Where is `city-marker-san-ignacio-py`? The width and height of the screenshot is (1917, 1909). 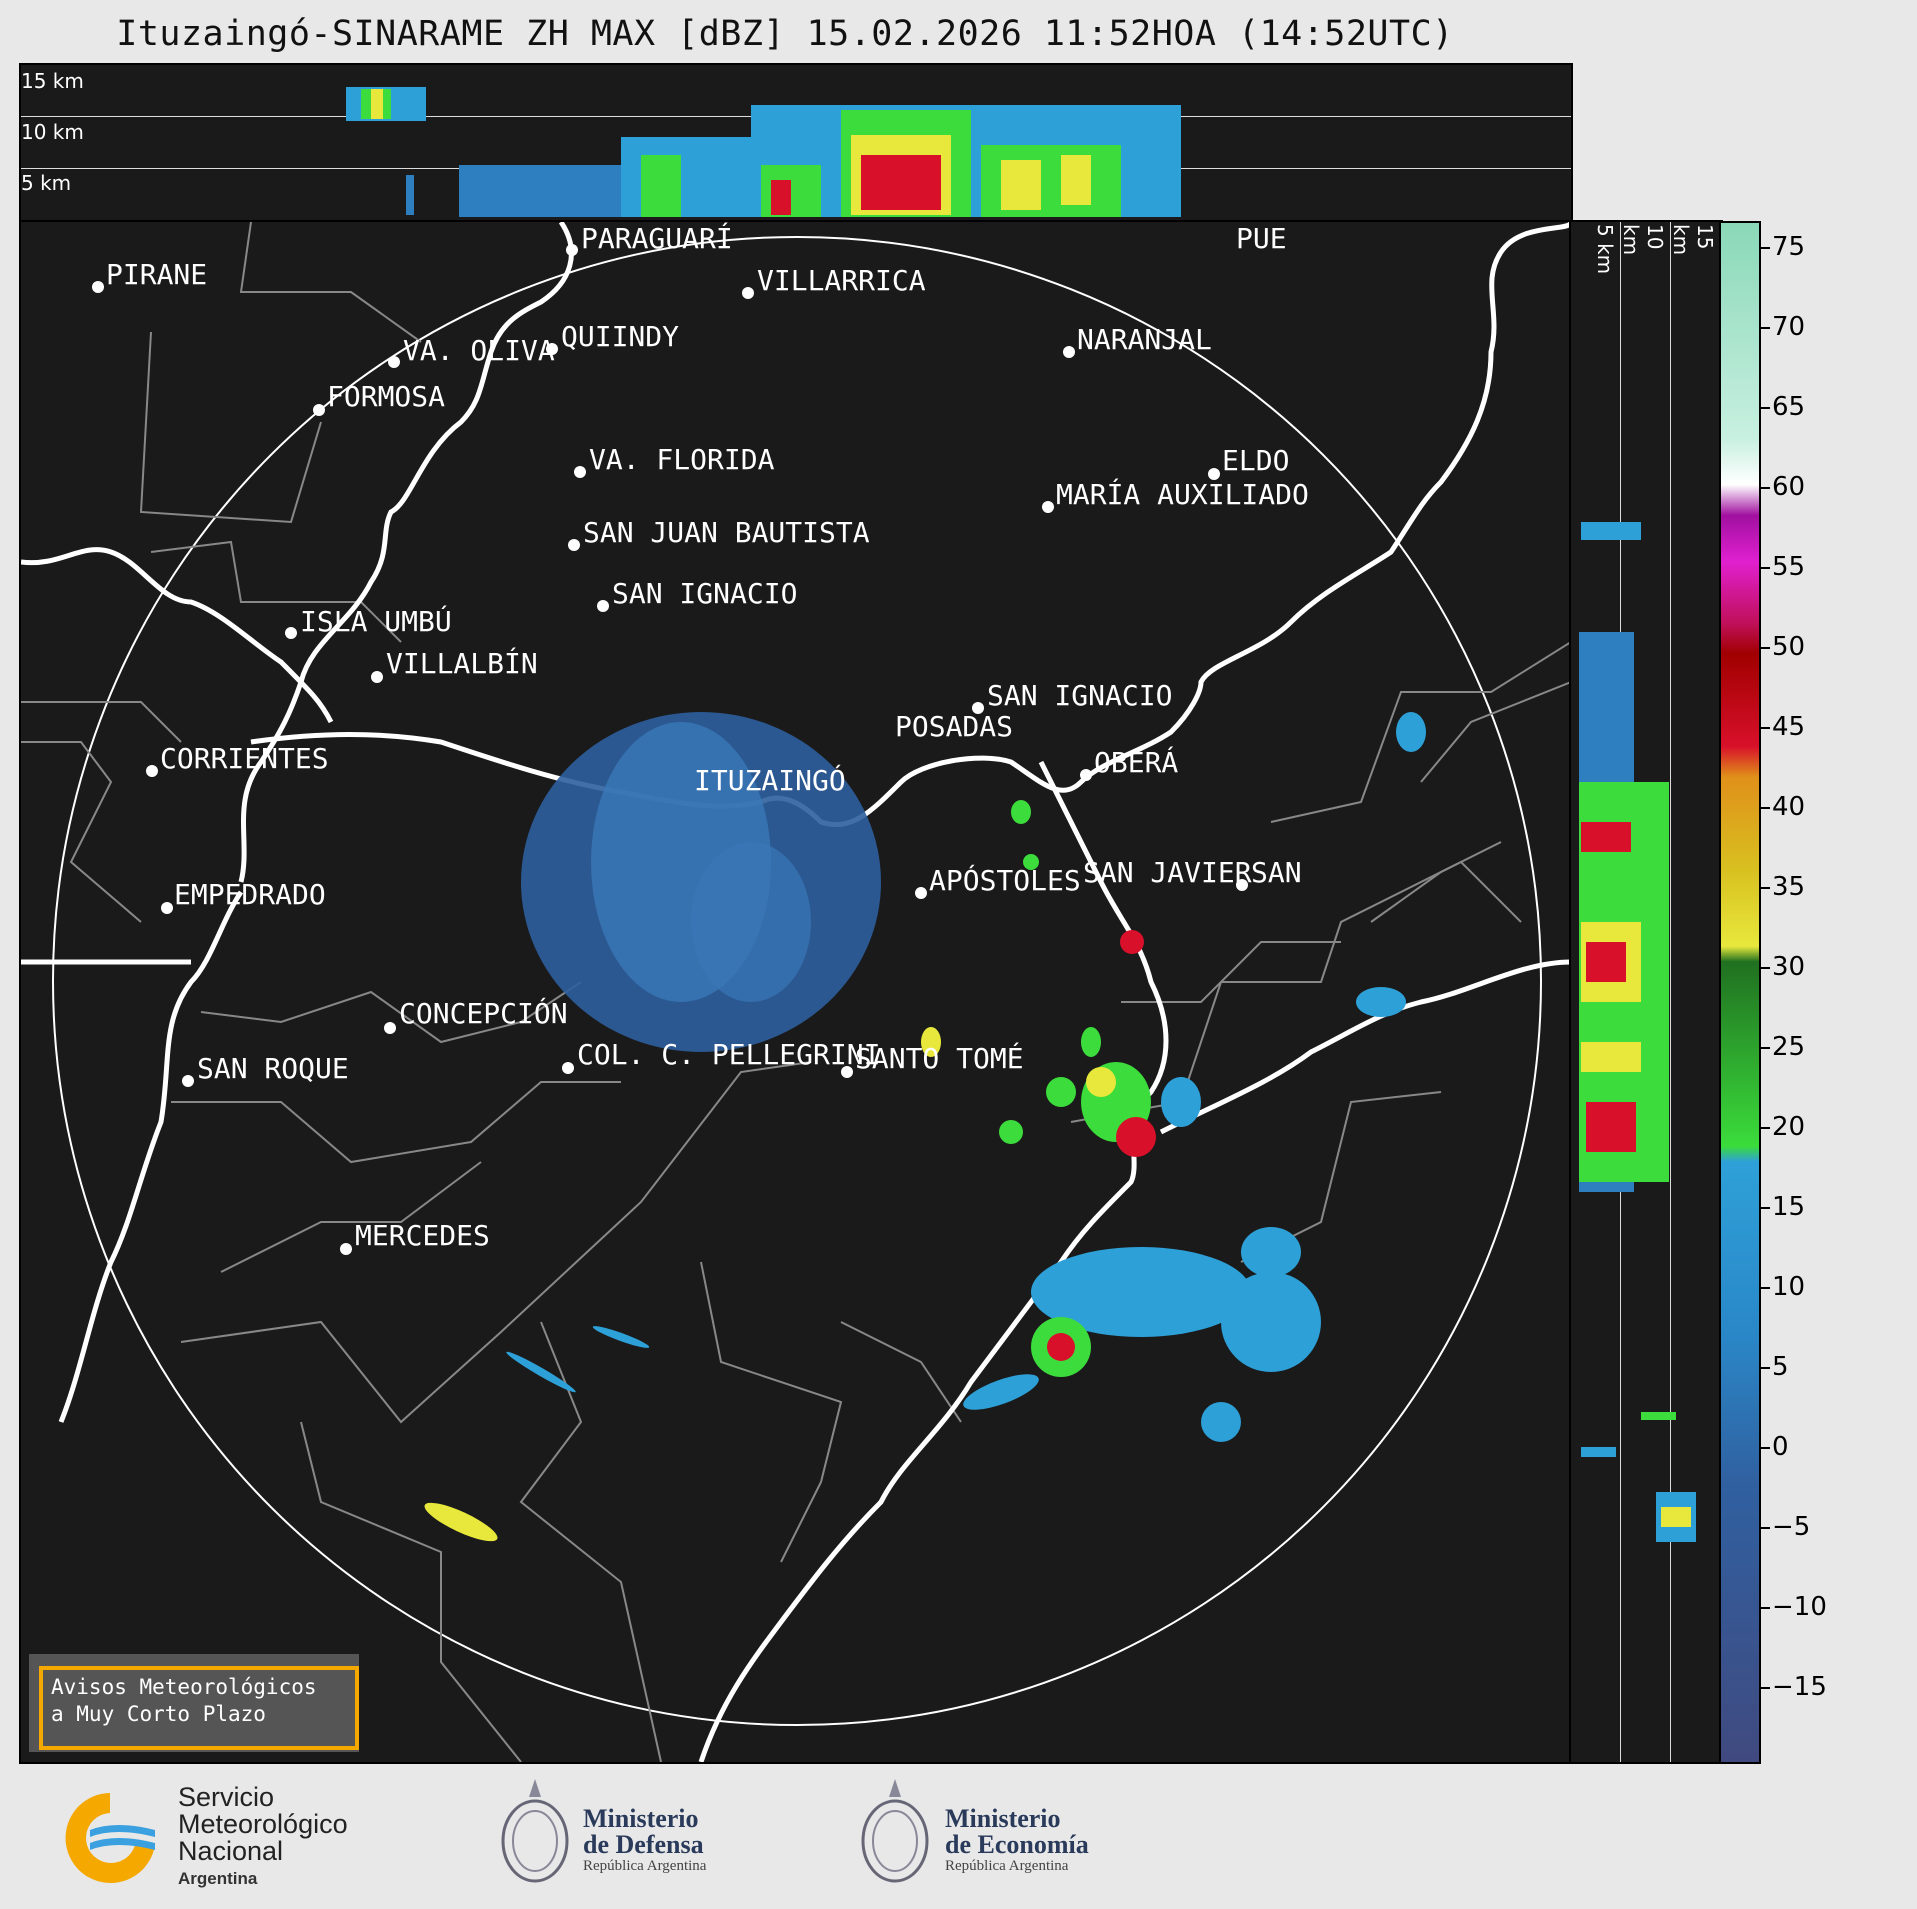
city-marker-san-ignacio-py is located at coordinates (603, 606).